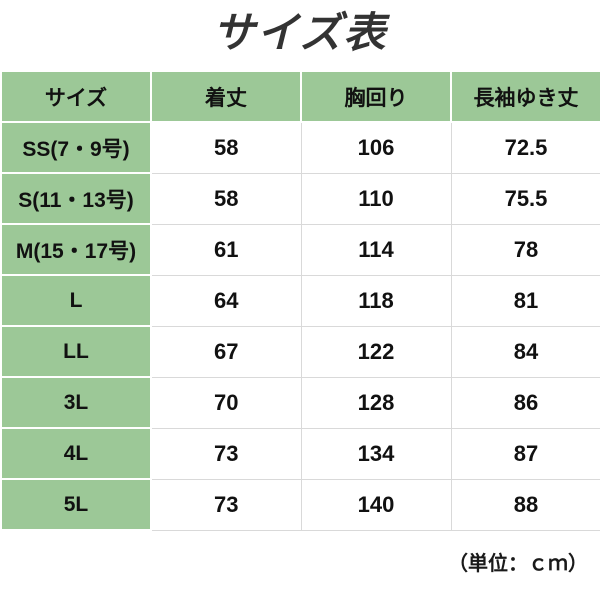 Image resolution: width=600 pixels, height=600 pixels. I want to click on value-cell: 70, so click(226, 402).